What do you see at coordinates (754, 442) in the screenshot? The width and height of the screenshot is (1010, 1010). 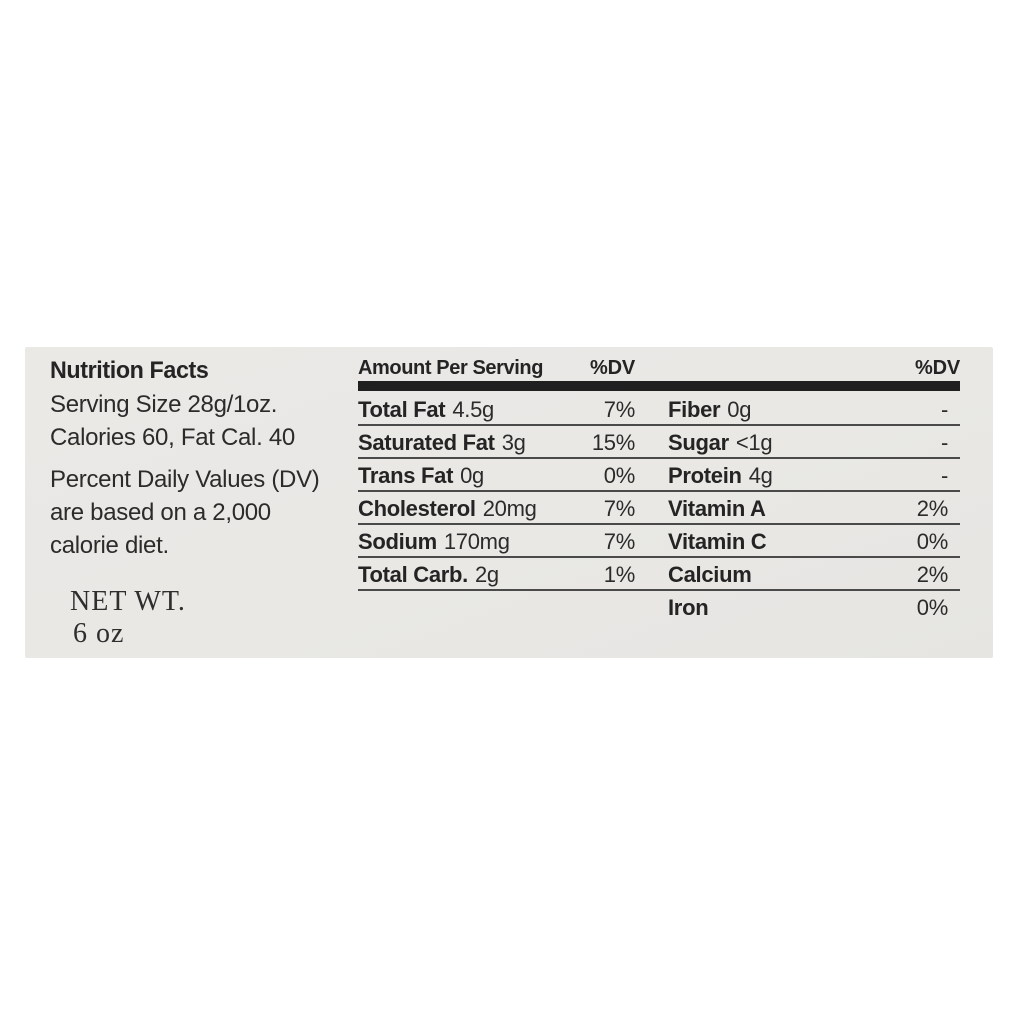 I see `nutrient-amount: <1g` at bounding box center [754, 442].